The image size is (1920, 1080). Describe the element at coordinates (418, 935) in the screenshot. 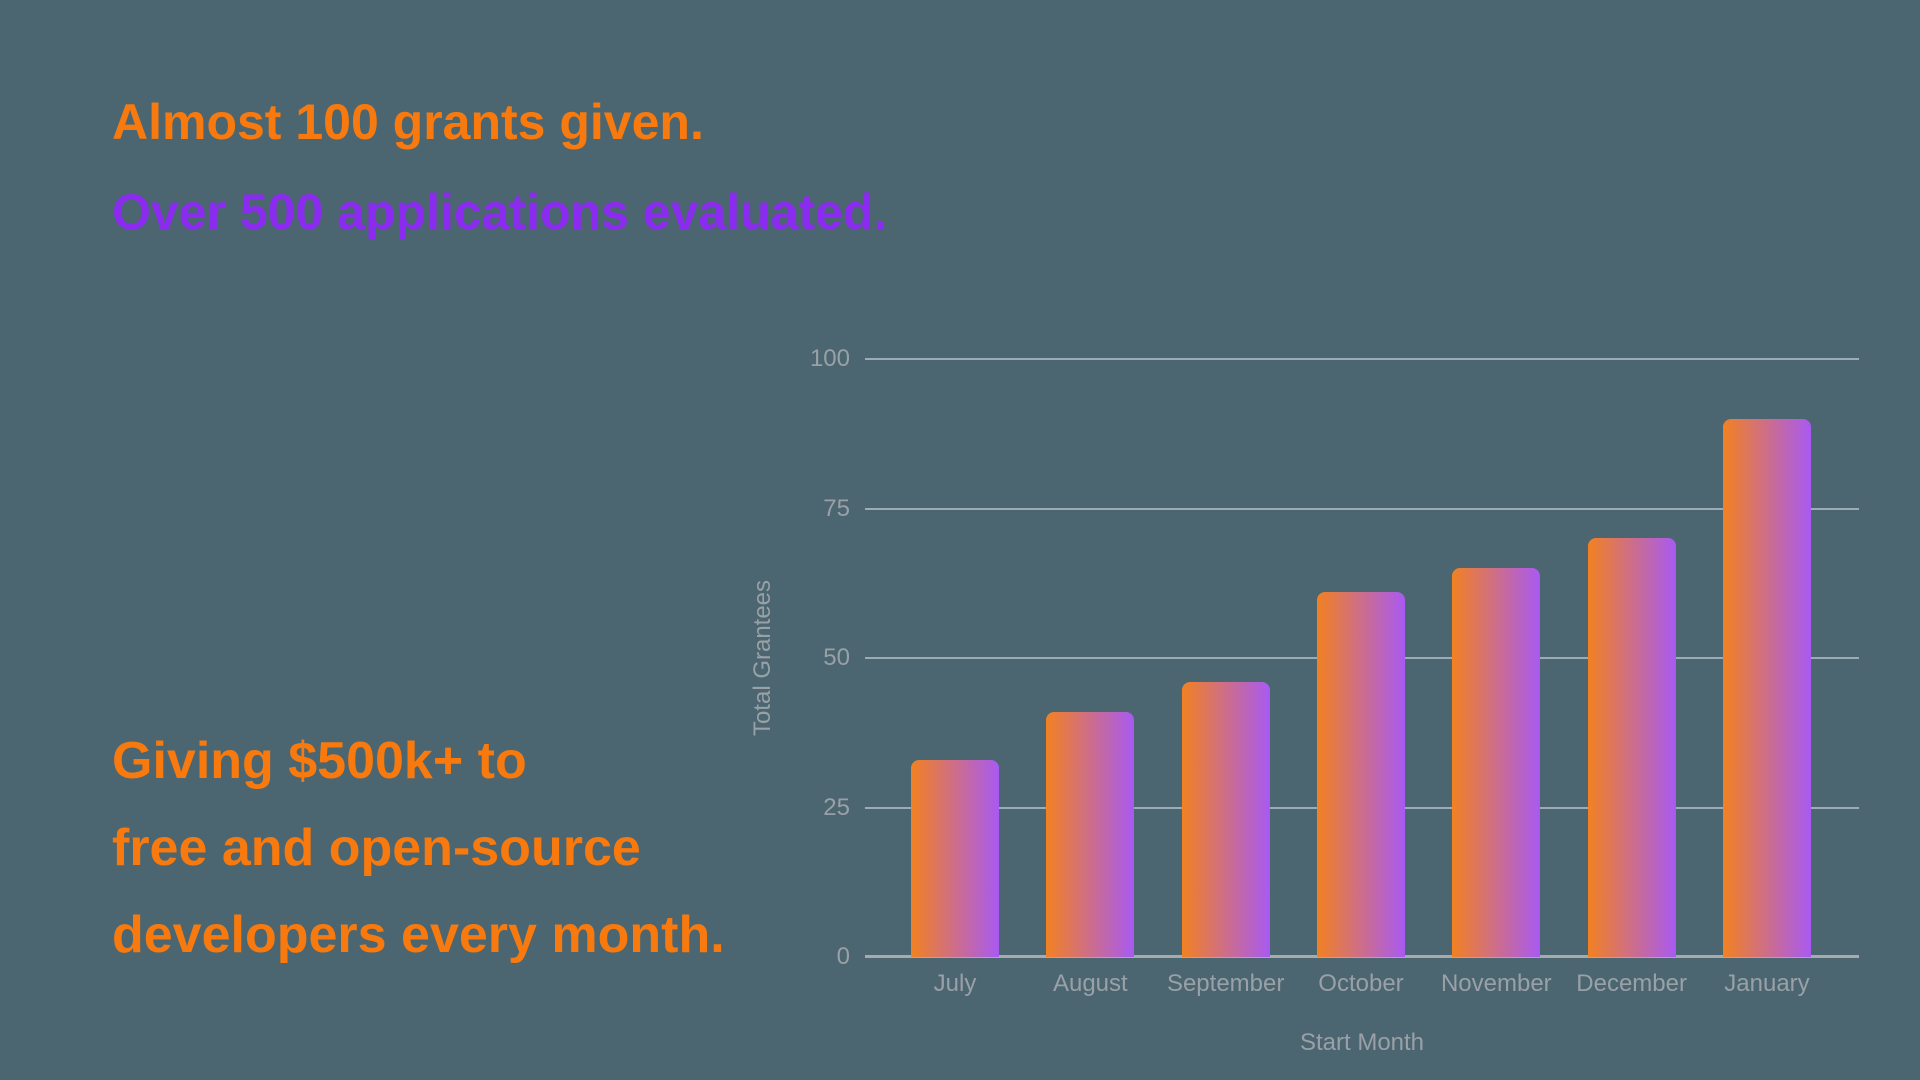

I see `callout-line-3: developers every month.` at that location.